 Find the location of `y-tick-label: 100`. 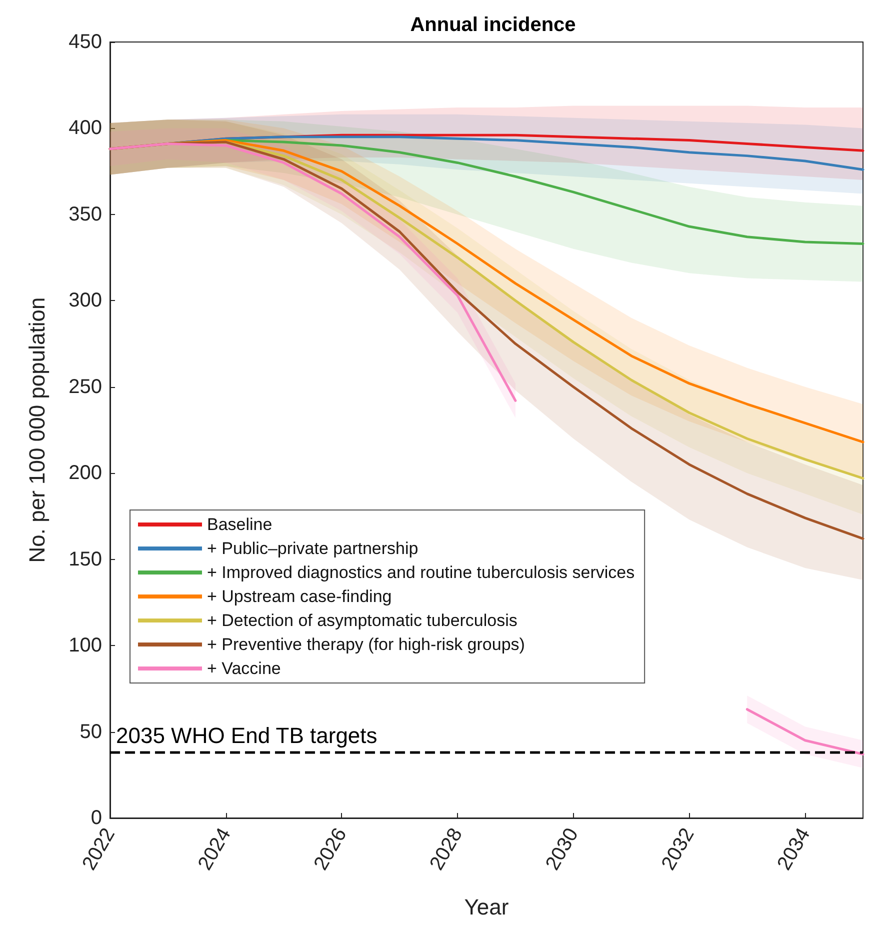

y-tick-label: 100 is located at coordinates (85, 645).